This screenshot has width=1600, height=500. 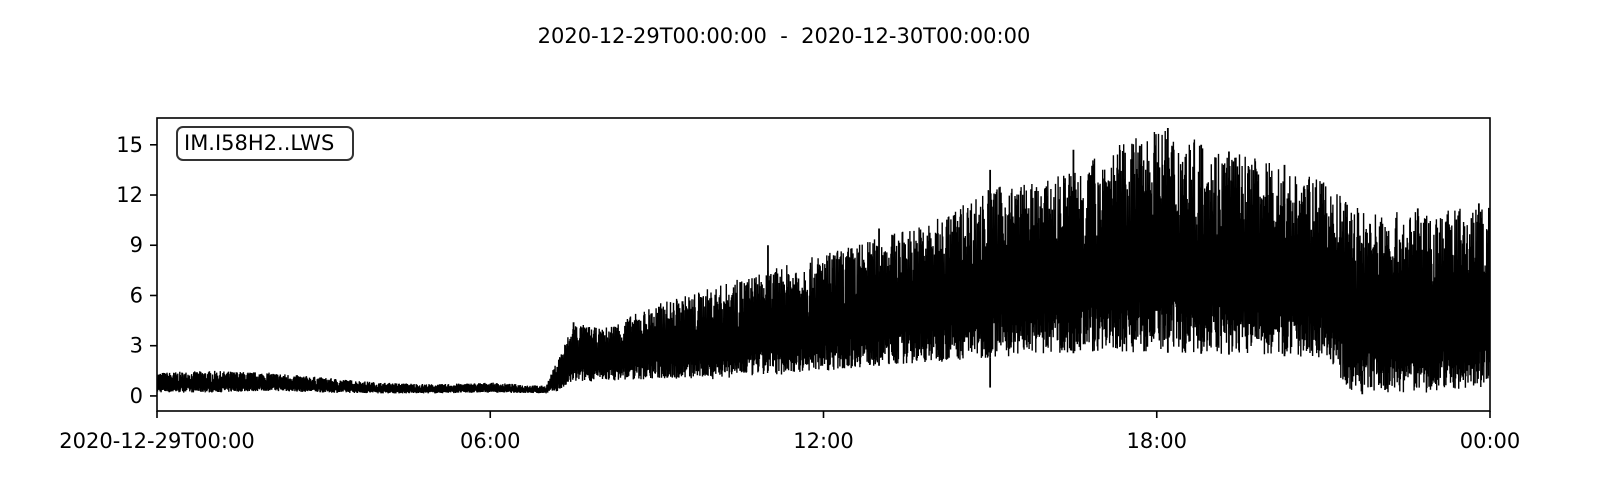 I want to click on y-tick-label: 6, so click(x=136, y=295).